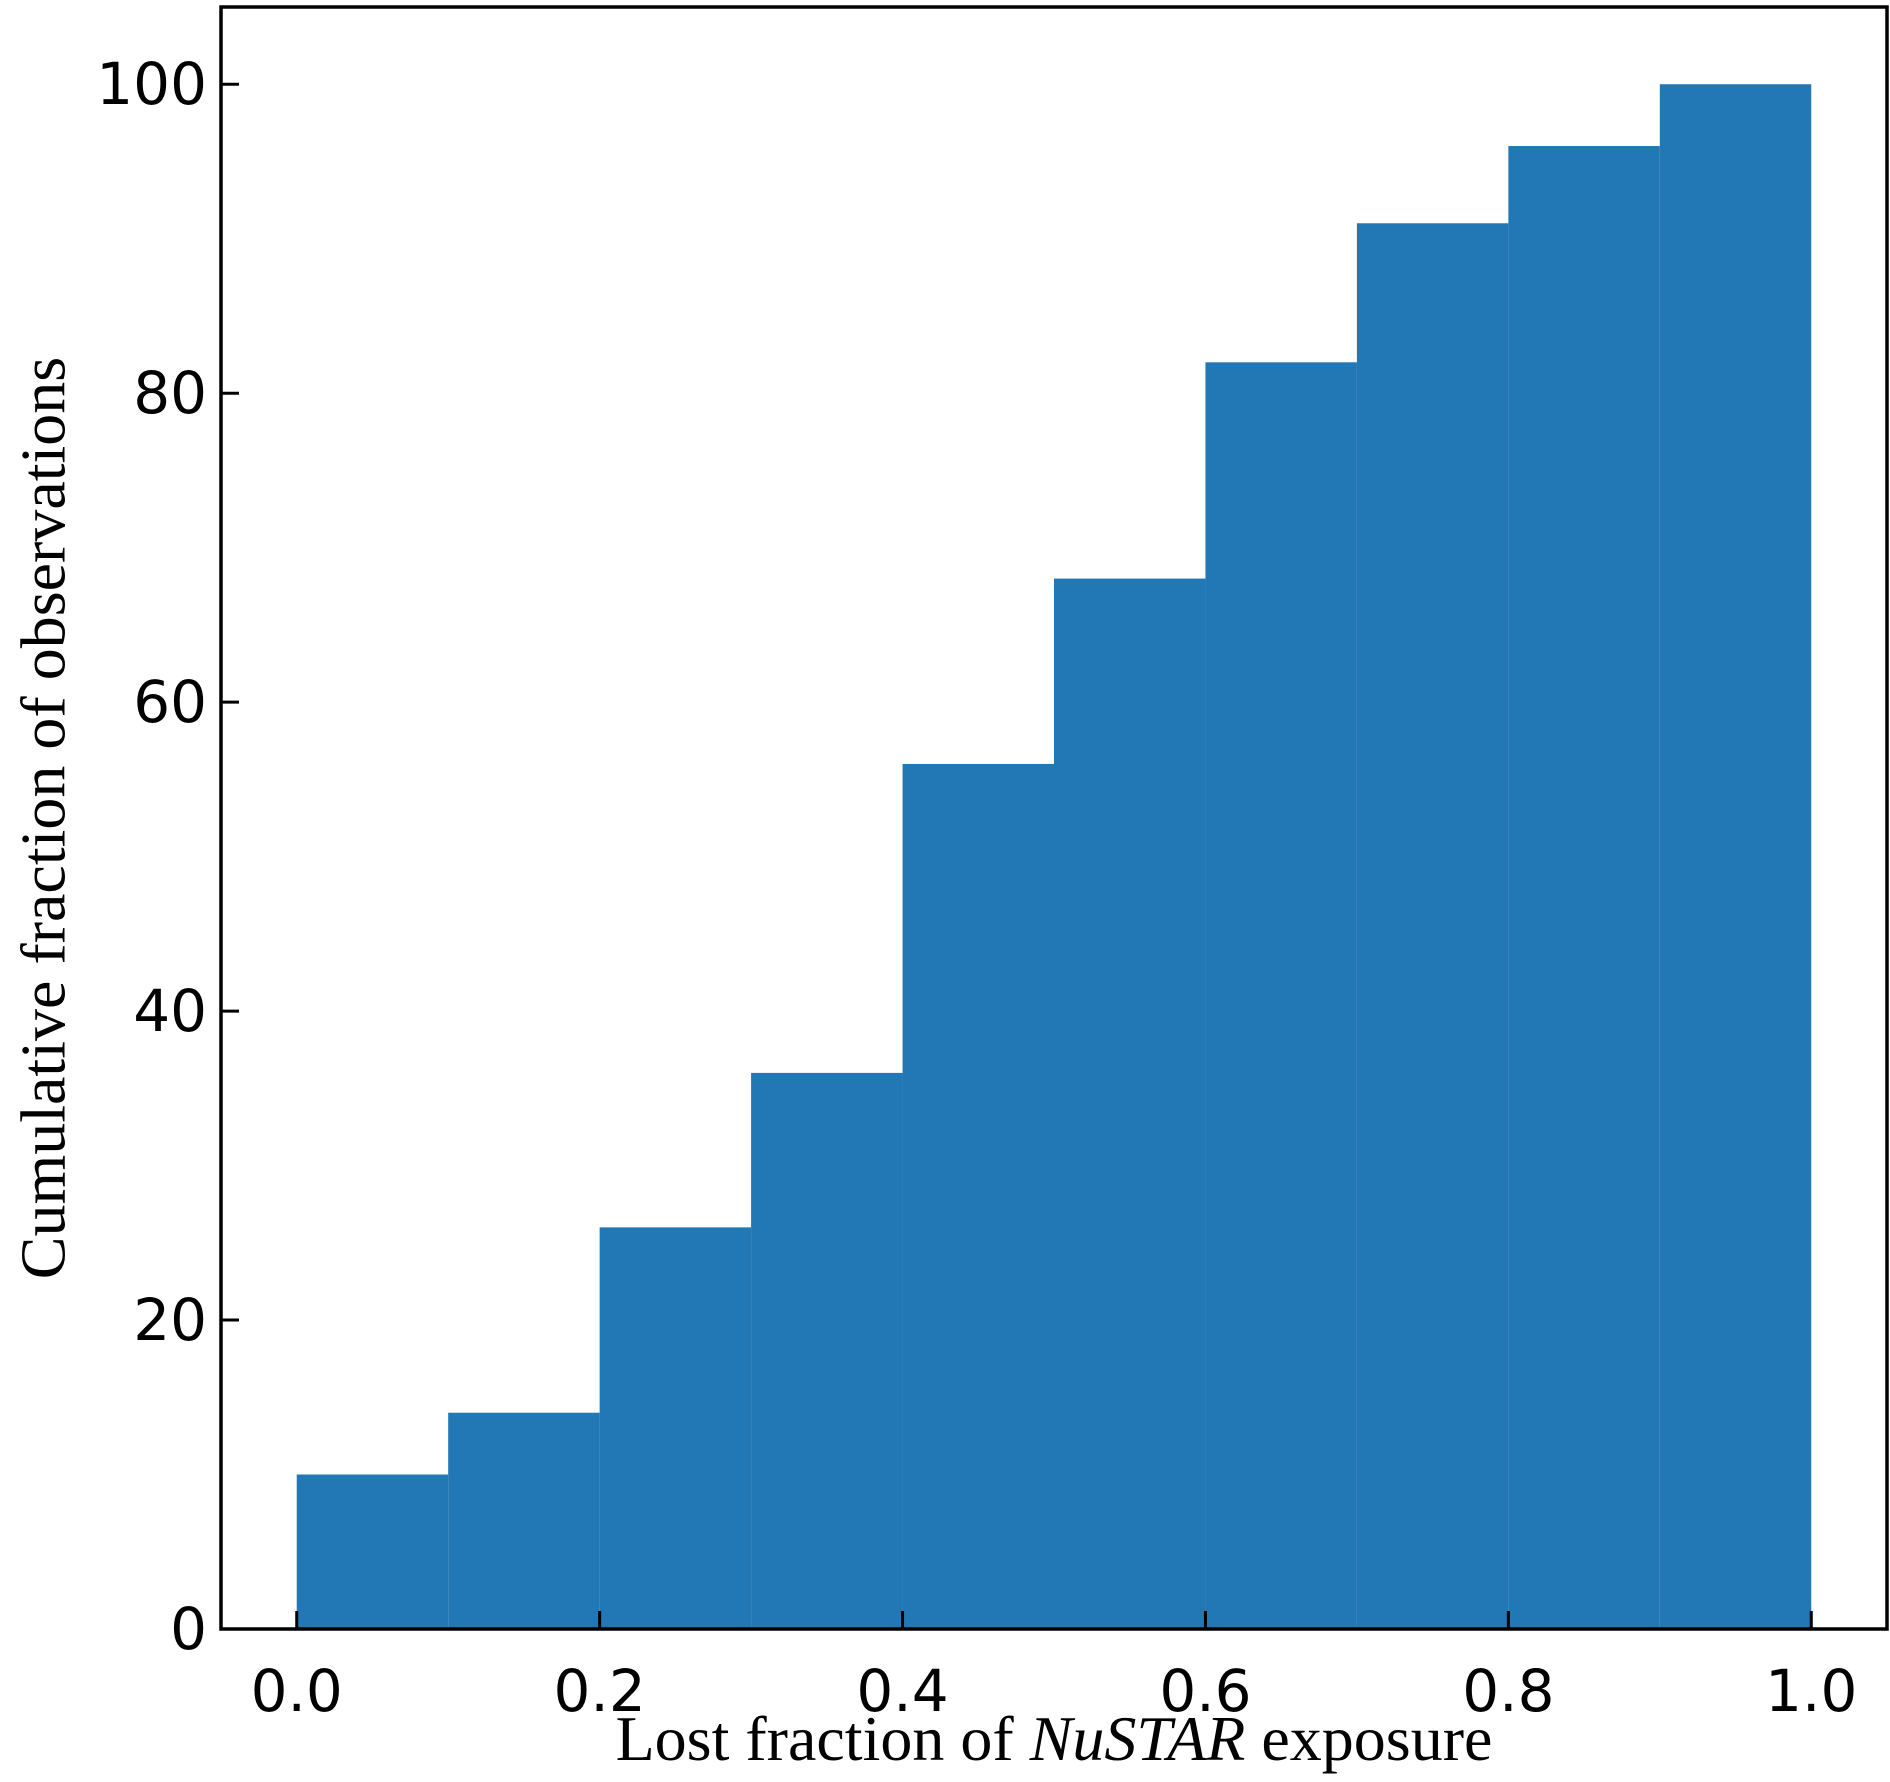 This screenshot has height=1782, width=1890. Describe the element at coordinates (151, 84) in the screenshot. I see `y-tick-label: 100` at that location.